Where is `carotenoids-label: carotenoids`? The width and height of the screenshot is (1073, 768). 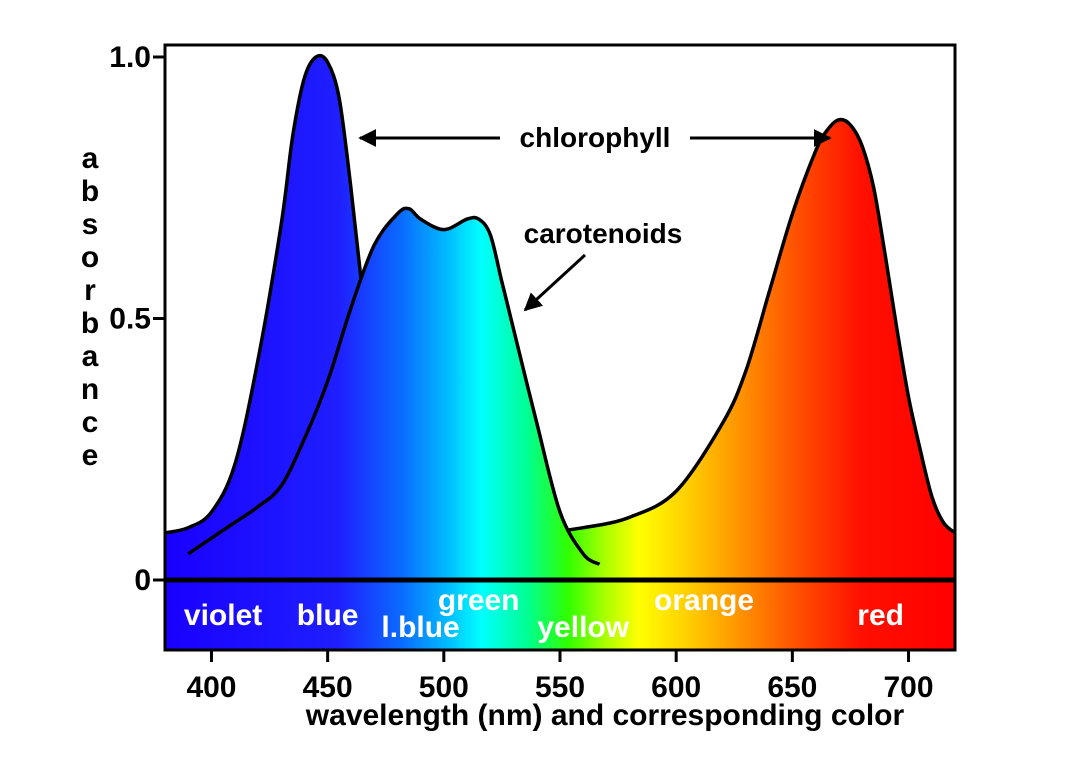 carotenoids-label: carotenoids is located at coordinates (603, 233).